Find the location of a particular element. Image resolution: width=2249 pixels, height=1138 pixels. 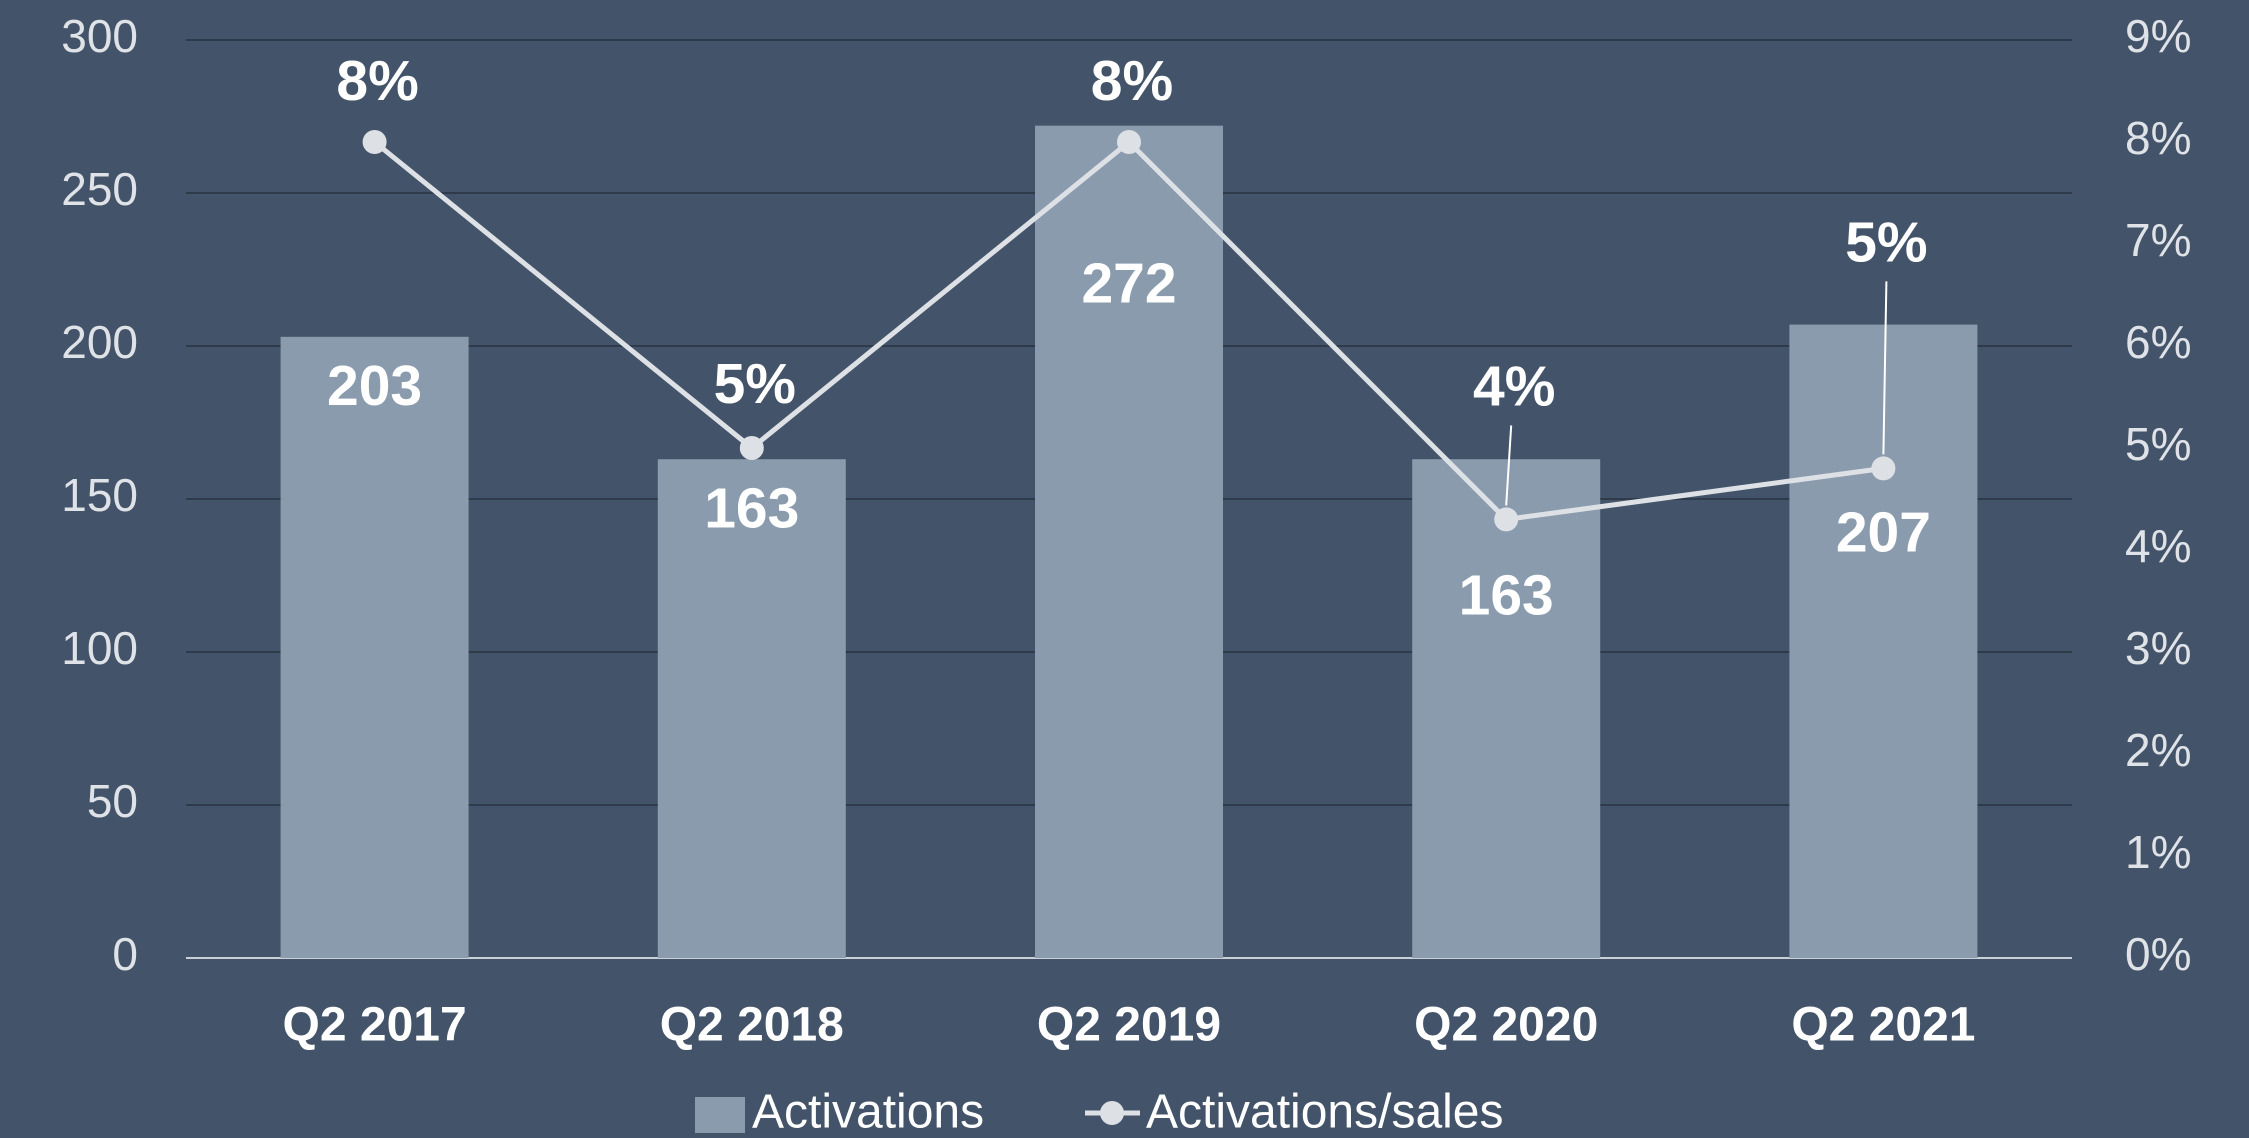

legend-marker is located at coordinates (1112, 1113).